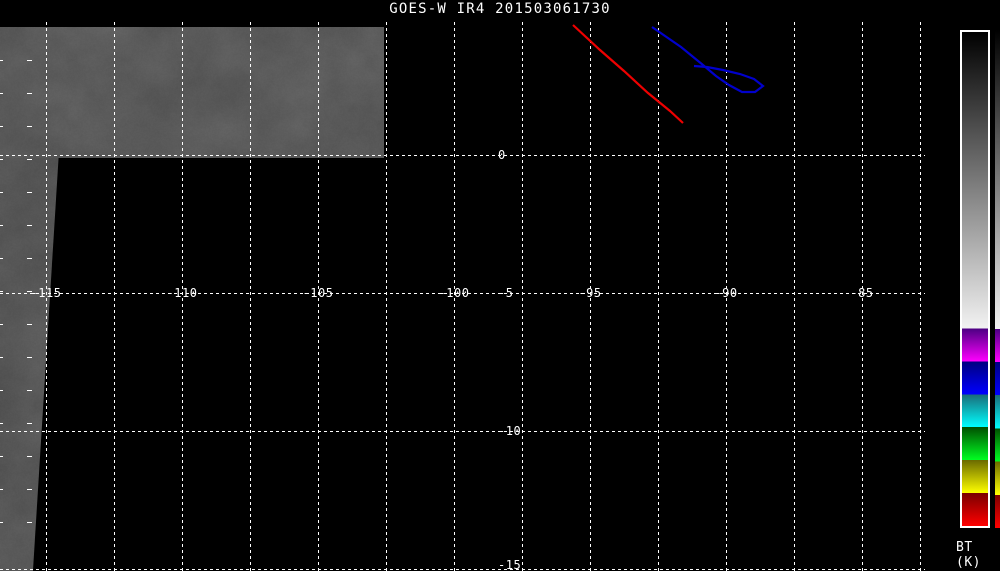 The width and height of the screenshot is (1000, 571). Describe the element at coordinates (708, 60) in the screenshot. I see `storm-track-blue` at that location.